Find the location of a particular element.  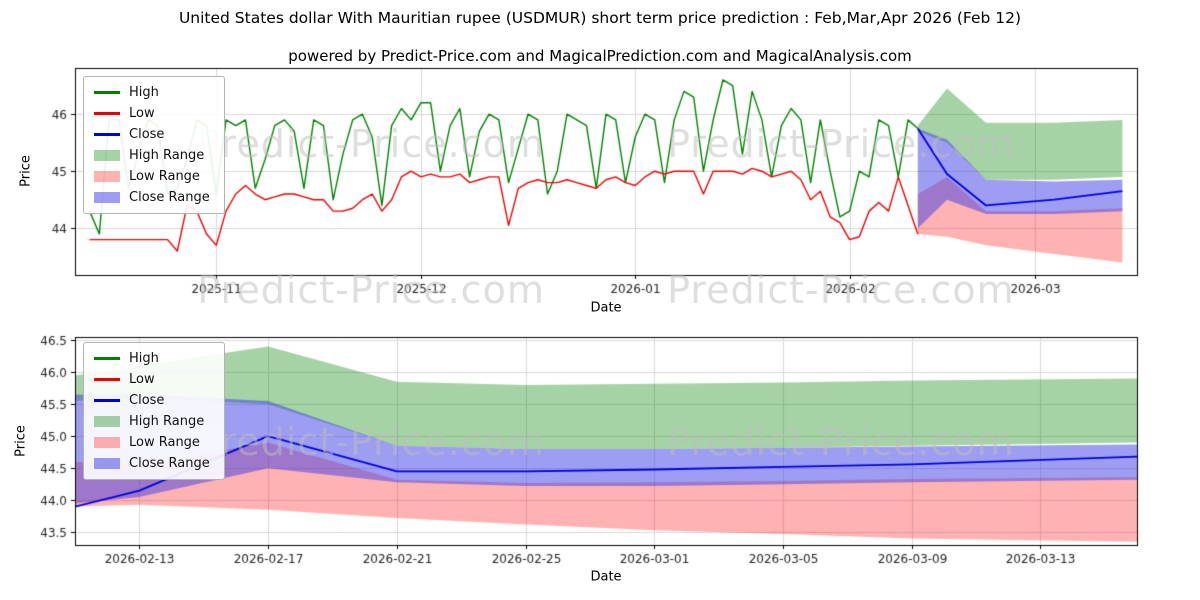

bottom-chart-ylabel: Price is located at coordinates (21, 441).